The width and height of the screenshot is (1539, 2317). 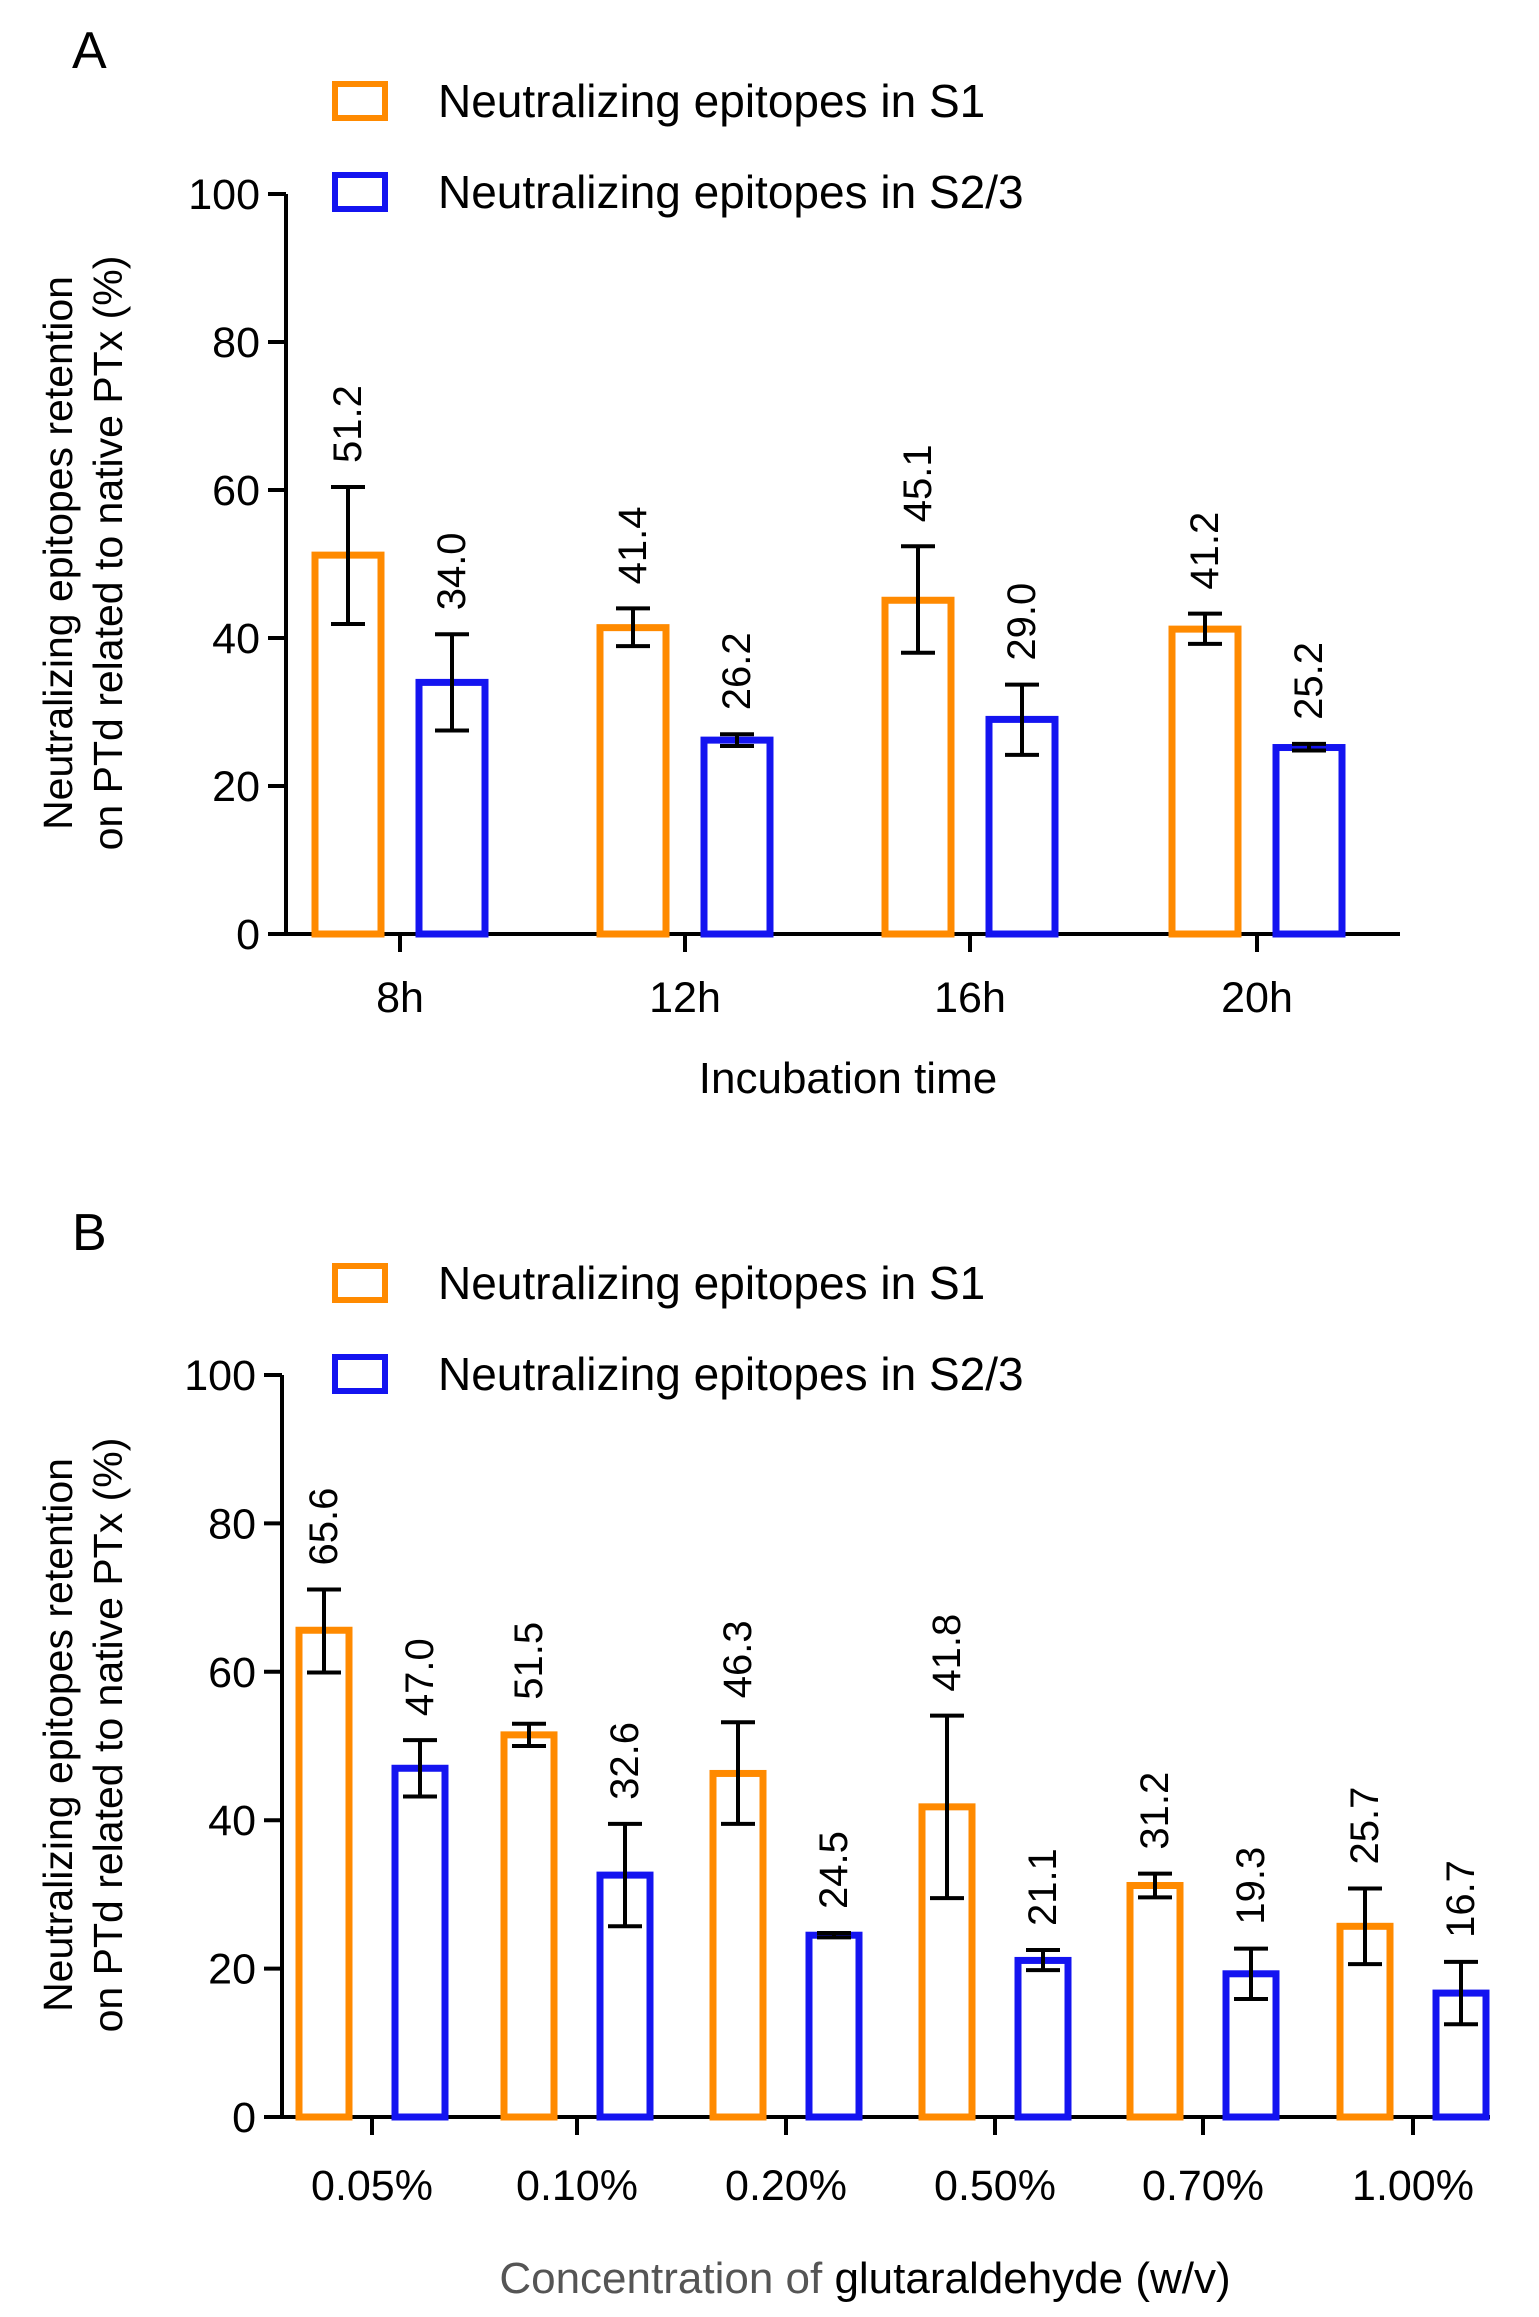 I want to click on data-label: 41.2, so click(x=1205, y=551).